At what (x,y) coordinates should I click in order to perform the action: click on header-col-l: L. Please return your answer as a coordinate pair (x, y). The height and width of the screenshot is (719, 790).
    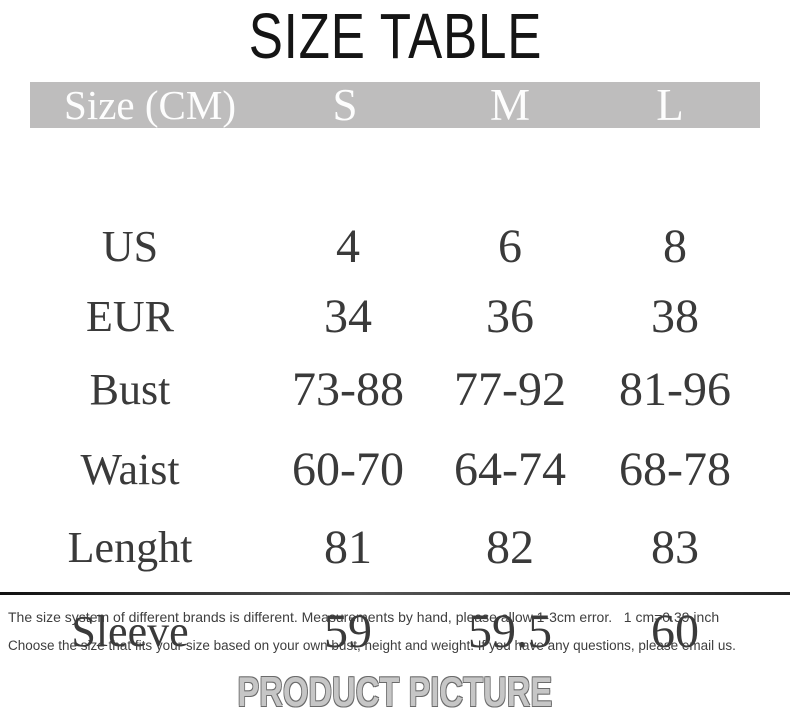
    Looking at the image, I should click on (670, 105).